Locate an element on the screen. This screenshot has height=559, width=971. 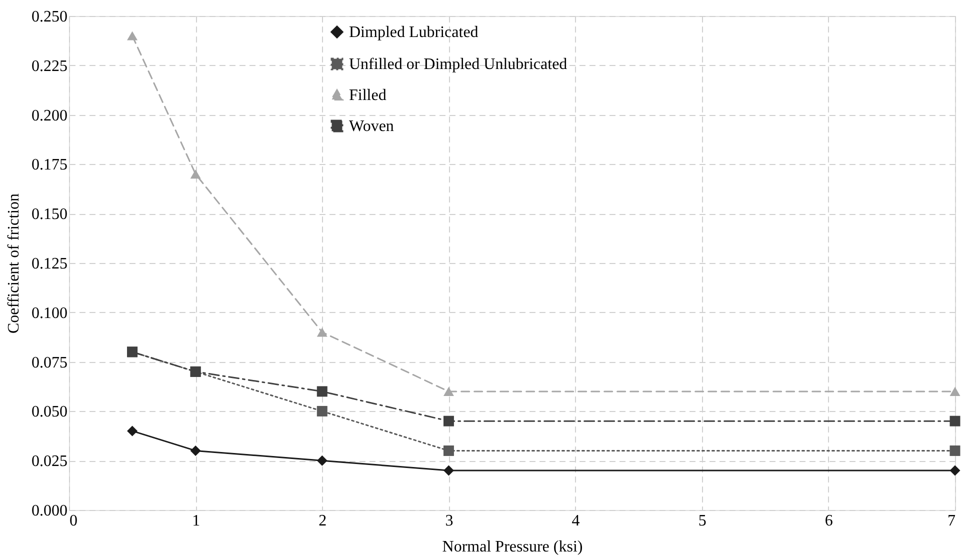
y-tick-label: 0.050 is located at coordinates (50, 412).